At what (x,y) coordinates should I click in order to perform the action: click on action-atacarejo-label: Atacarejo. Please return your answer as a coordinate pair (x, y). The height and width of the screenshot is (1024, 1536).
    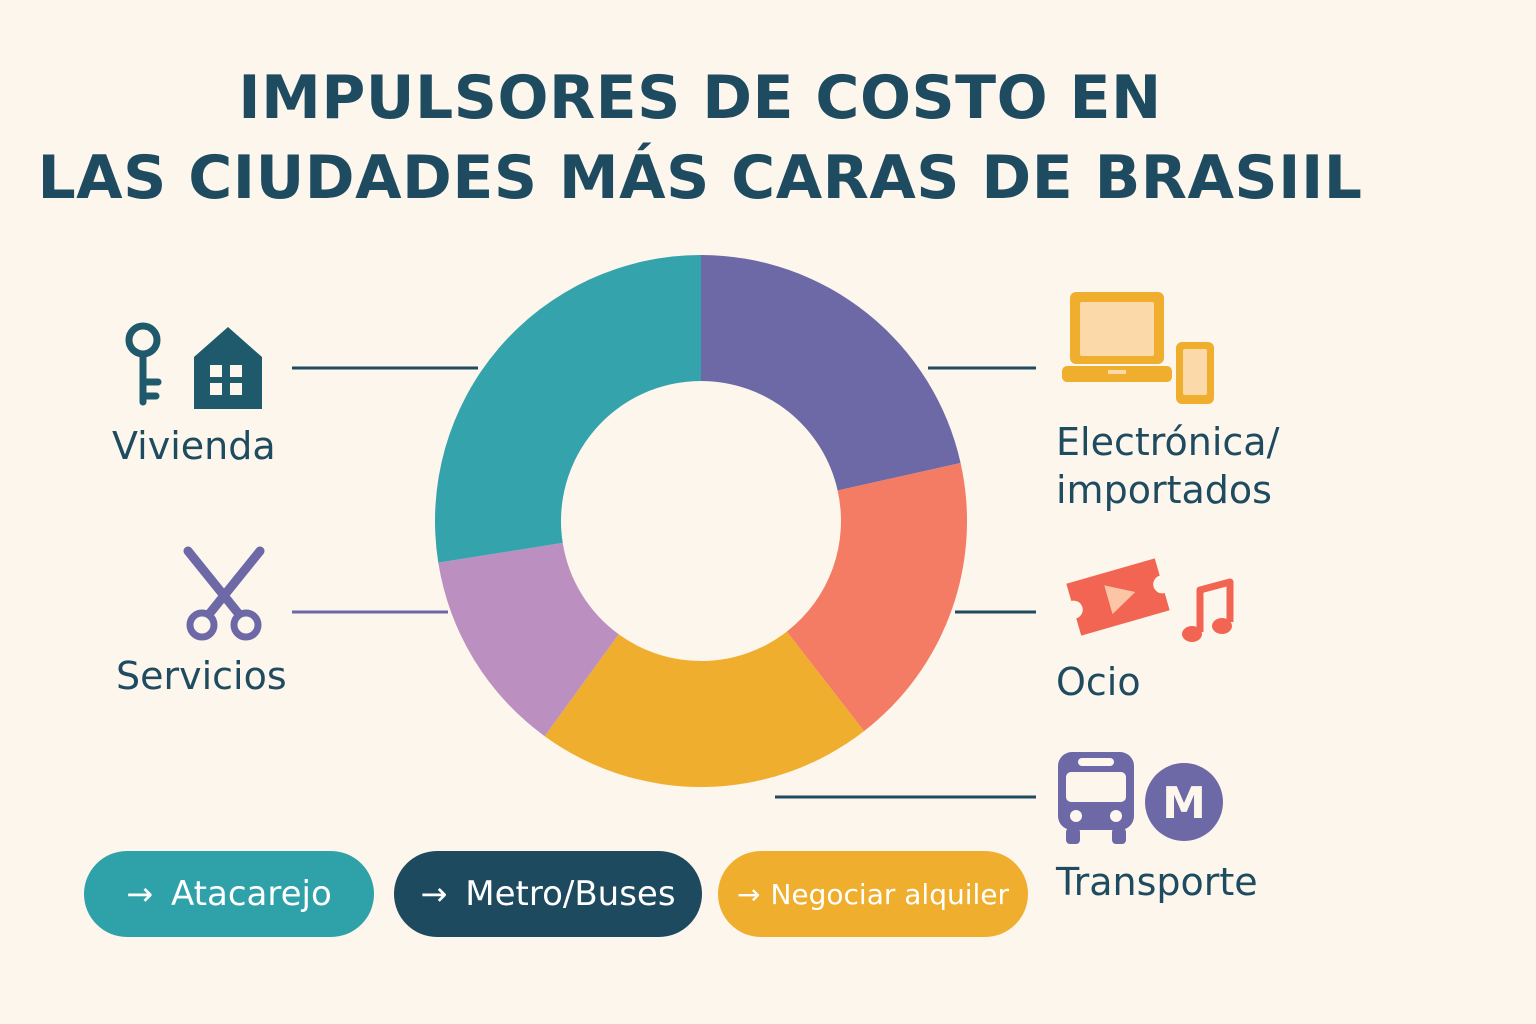
    Looking at the image, I should click on (251, 894).